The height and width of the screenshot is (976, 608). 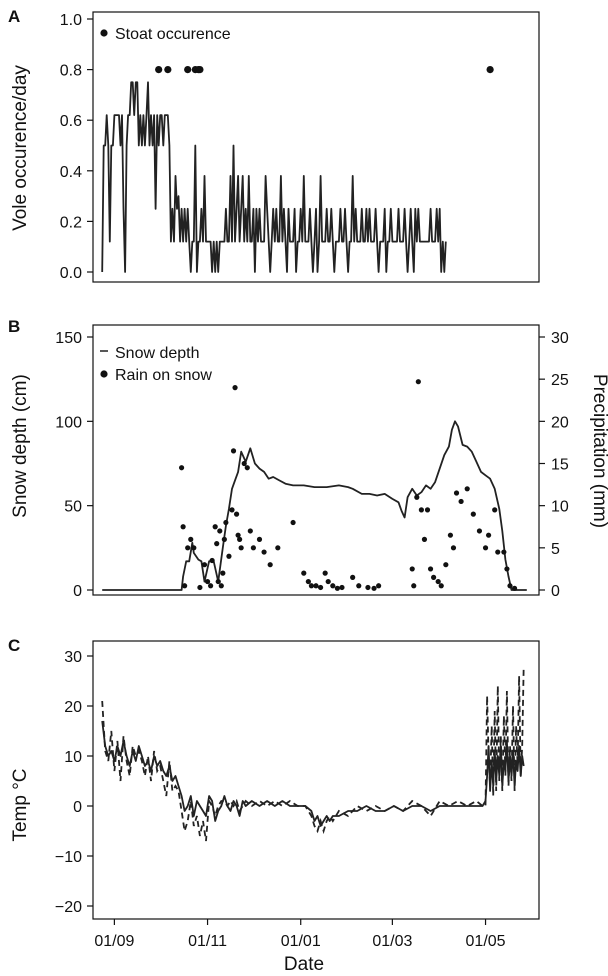 What do you see at coordinates (104, 33) in the screenshot?
I see `legend-marker-stoat` at bounding box center [104, 33].